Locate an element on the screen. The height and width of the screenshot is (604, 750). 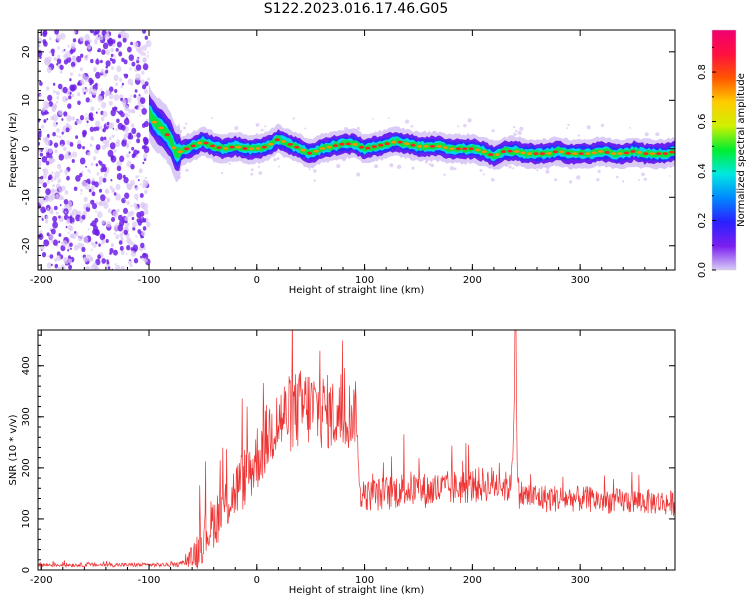
colorbar-tick-label: 0.8 is located at coordinates (702, 72).